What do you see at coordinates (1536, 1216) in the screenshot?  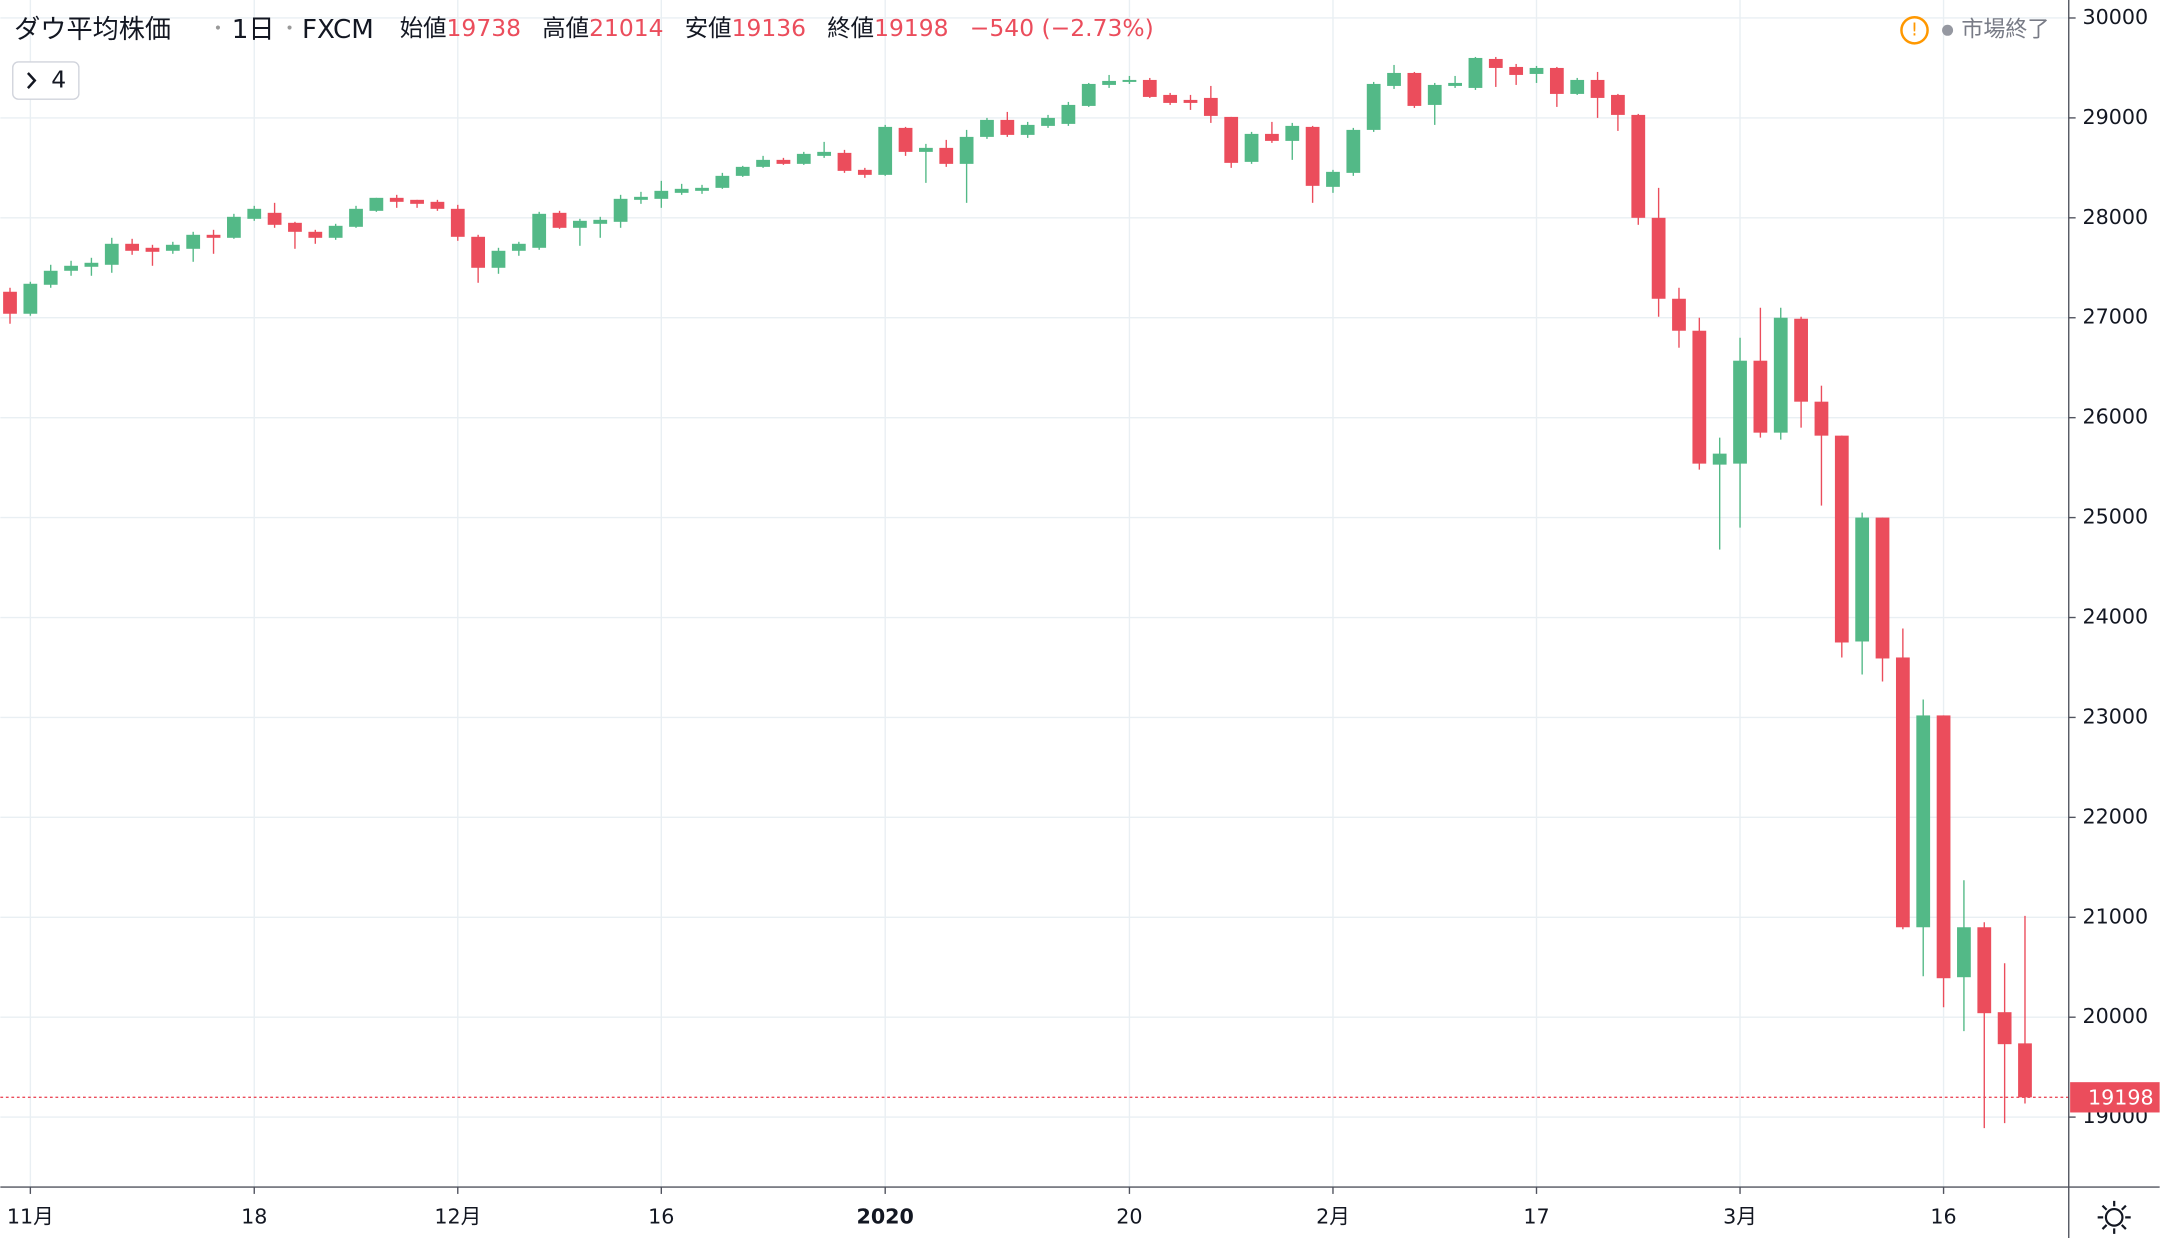 I see `x-tick-label: 17` at bounding box center [1536, 1216].